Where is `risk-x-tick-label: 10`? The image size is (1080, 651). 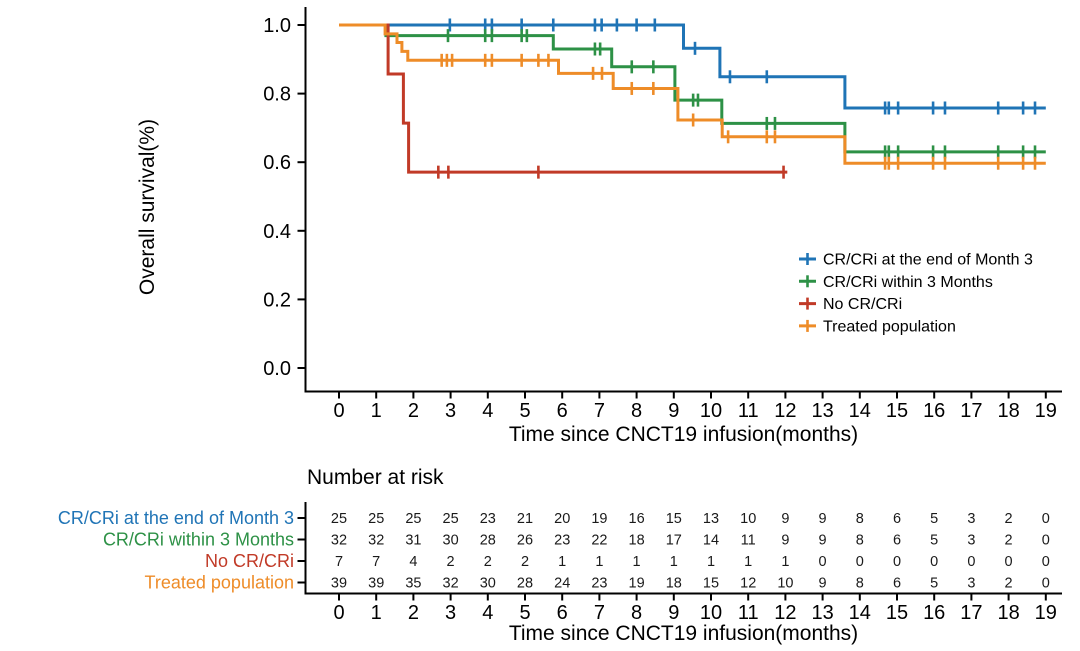
risk-x-tick-label: 10 is located at coordinates (711, 613).